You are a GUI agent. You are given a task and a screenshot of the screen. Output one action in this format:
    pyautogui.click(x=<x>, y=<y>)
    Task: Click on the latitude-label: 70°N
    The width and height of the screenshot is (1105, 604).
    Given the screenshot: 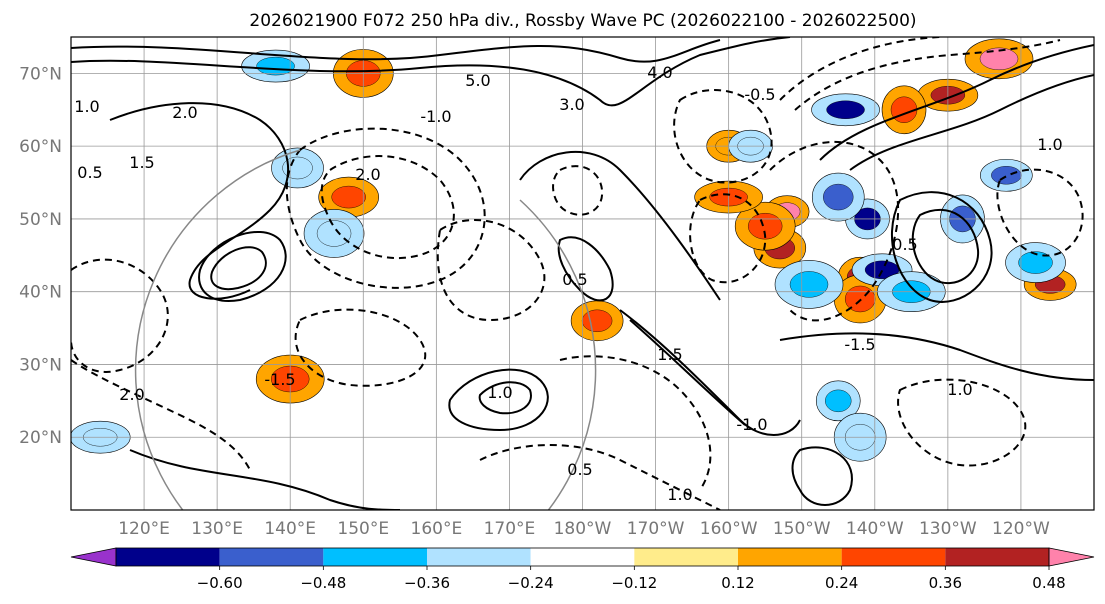 What is the action you would take?
    pyautogui.click(x=40, y=74)
    